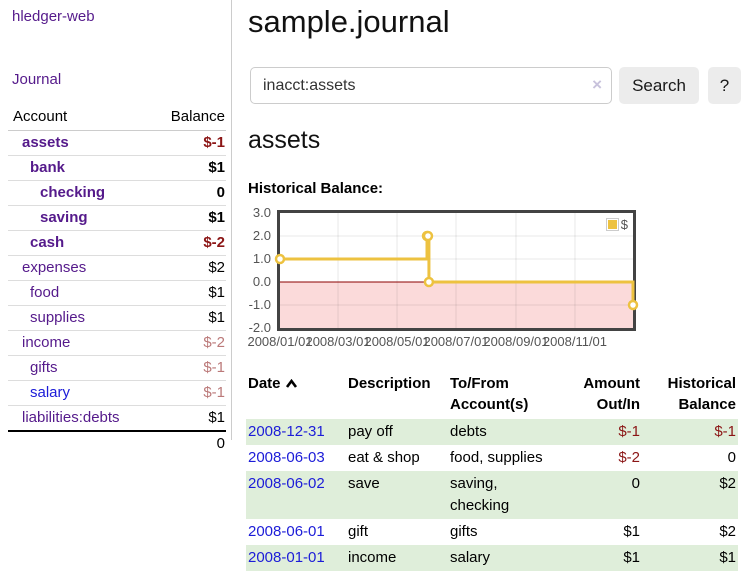 This screenshot has width=742, height=582. What do you see at coordinates (50, 392) in the screenshot?
I see `account-name-link: salary` at bounding box center [50, 392].